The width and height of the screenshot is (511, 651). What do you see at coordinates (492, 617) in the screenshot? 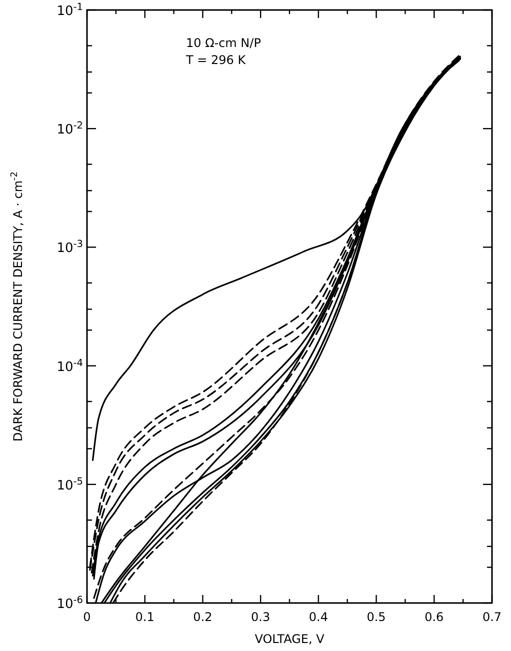
I see `x-tick-label: 0.7` at bounding box center [492, 617].